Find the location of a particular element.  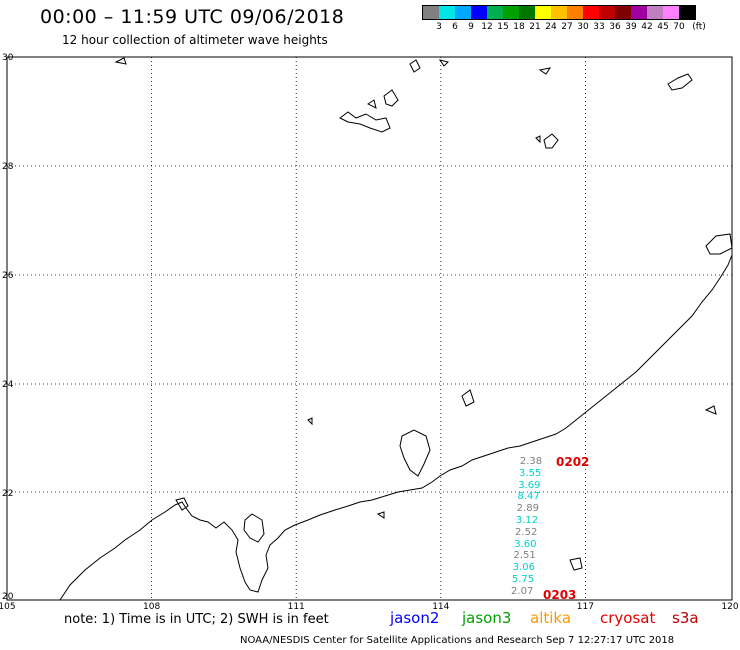

scale-tick-label: (ft) is located at coordinates (699, 27).